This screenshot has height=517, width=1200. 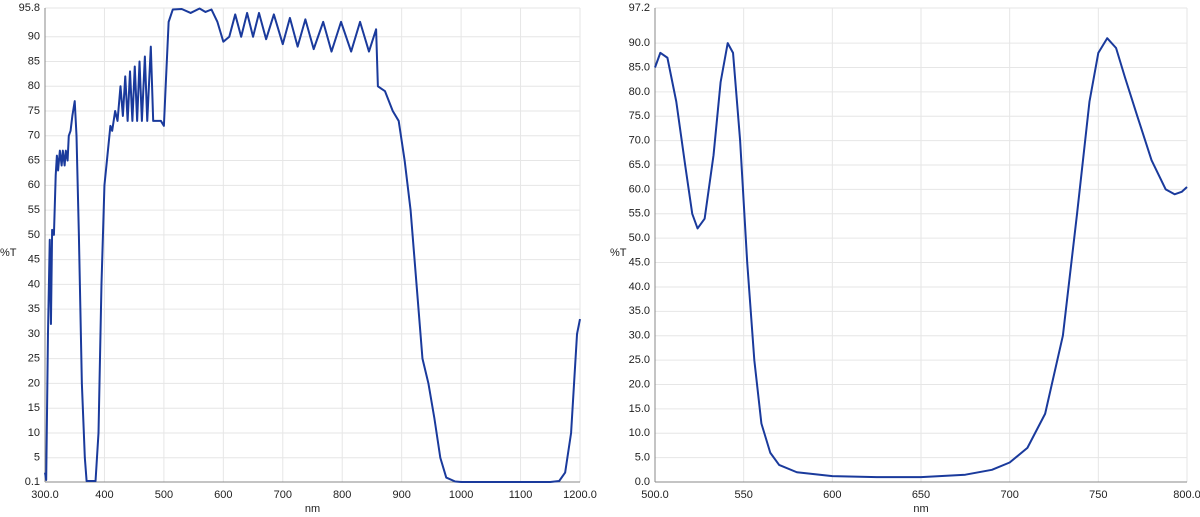 I want to click on y-tick-label: 10.0, so click(x=639, y=433).